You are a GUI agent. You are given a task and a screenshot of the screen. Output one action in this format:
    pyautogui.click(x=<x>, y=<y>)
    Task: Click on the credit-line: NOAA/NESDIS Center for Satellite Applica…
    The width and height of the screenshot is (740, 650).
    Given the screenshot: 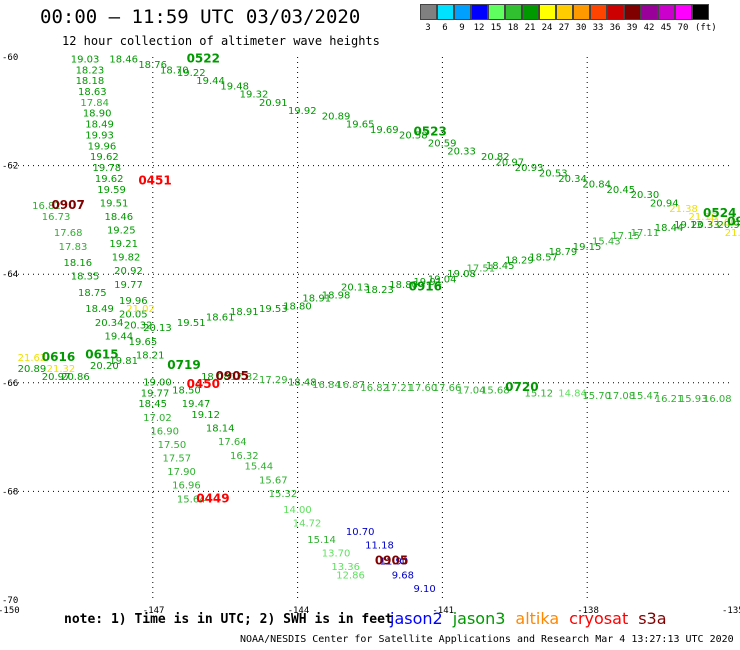 What is the action you would take?
    pyautogui.click(x=487, y=639)
    